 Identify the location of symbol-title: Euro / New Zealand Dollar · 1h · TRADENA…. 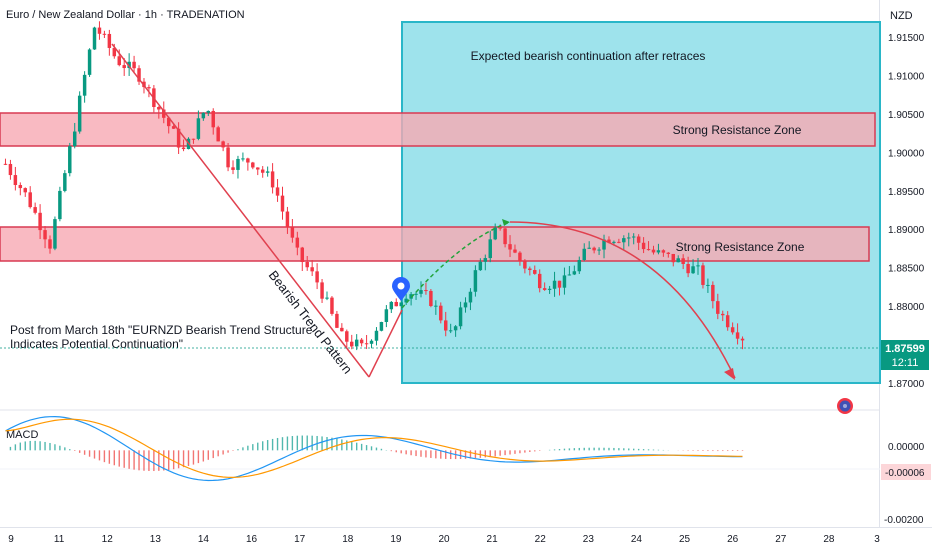
(125, 15).